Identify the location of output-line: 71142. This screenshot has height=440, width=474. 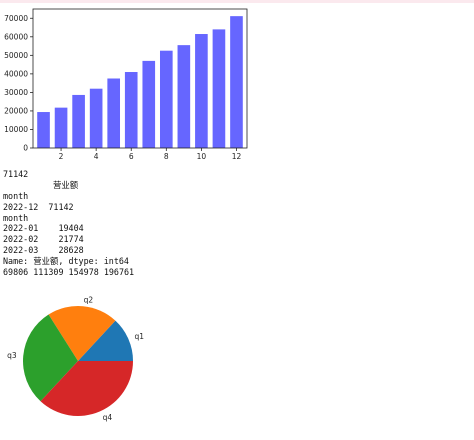
(16, 174).